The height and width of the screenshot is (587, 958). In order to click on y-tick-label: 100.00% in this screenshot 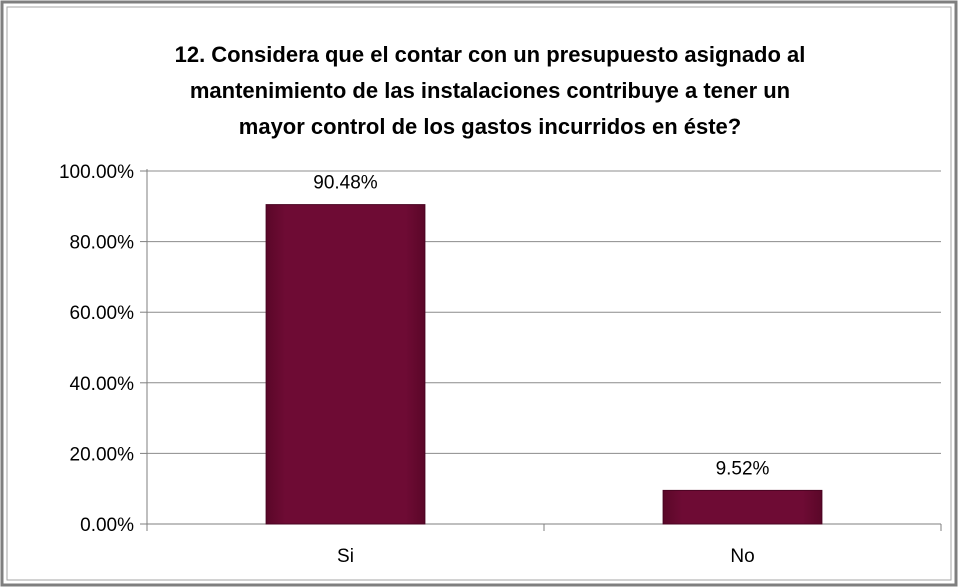, I will do `click(96, 172)`.